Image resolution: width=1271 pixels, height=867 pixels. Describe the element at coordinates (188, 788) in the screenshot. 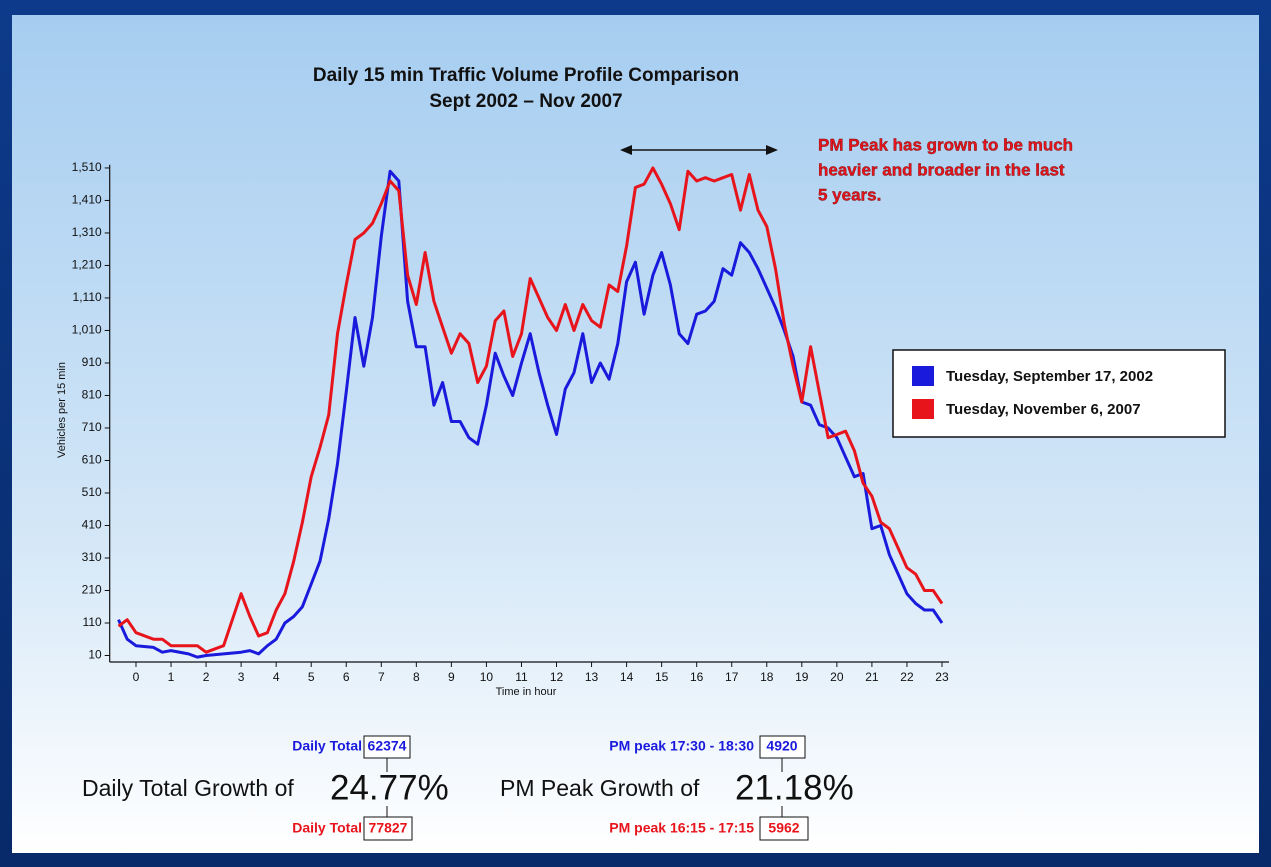

I see `daily-growth-label: Daily Total Growth of` at that location.